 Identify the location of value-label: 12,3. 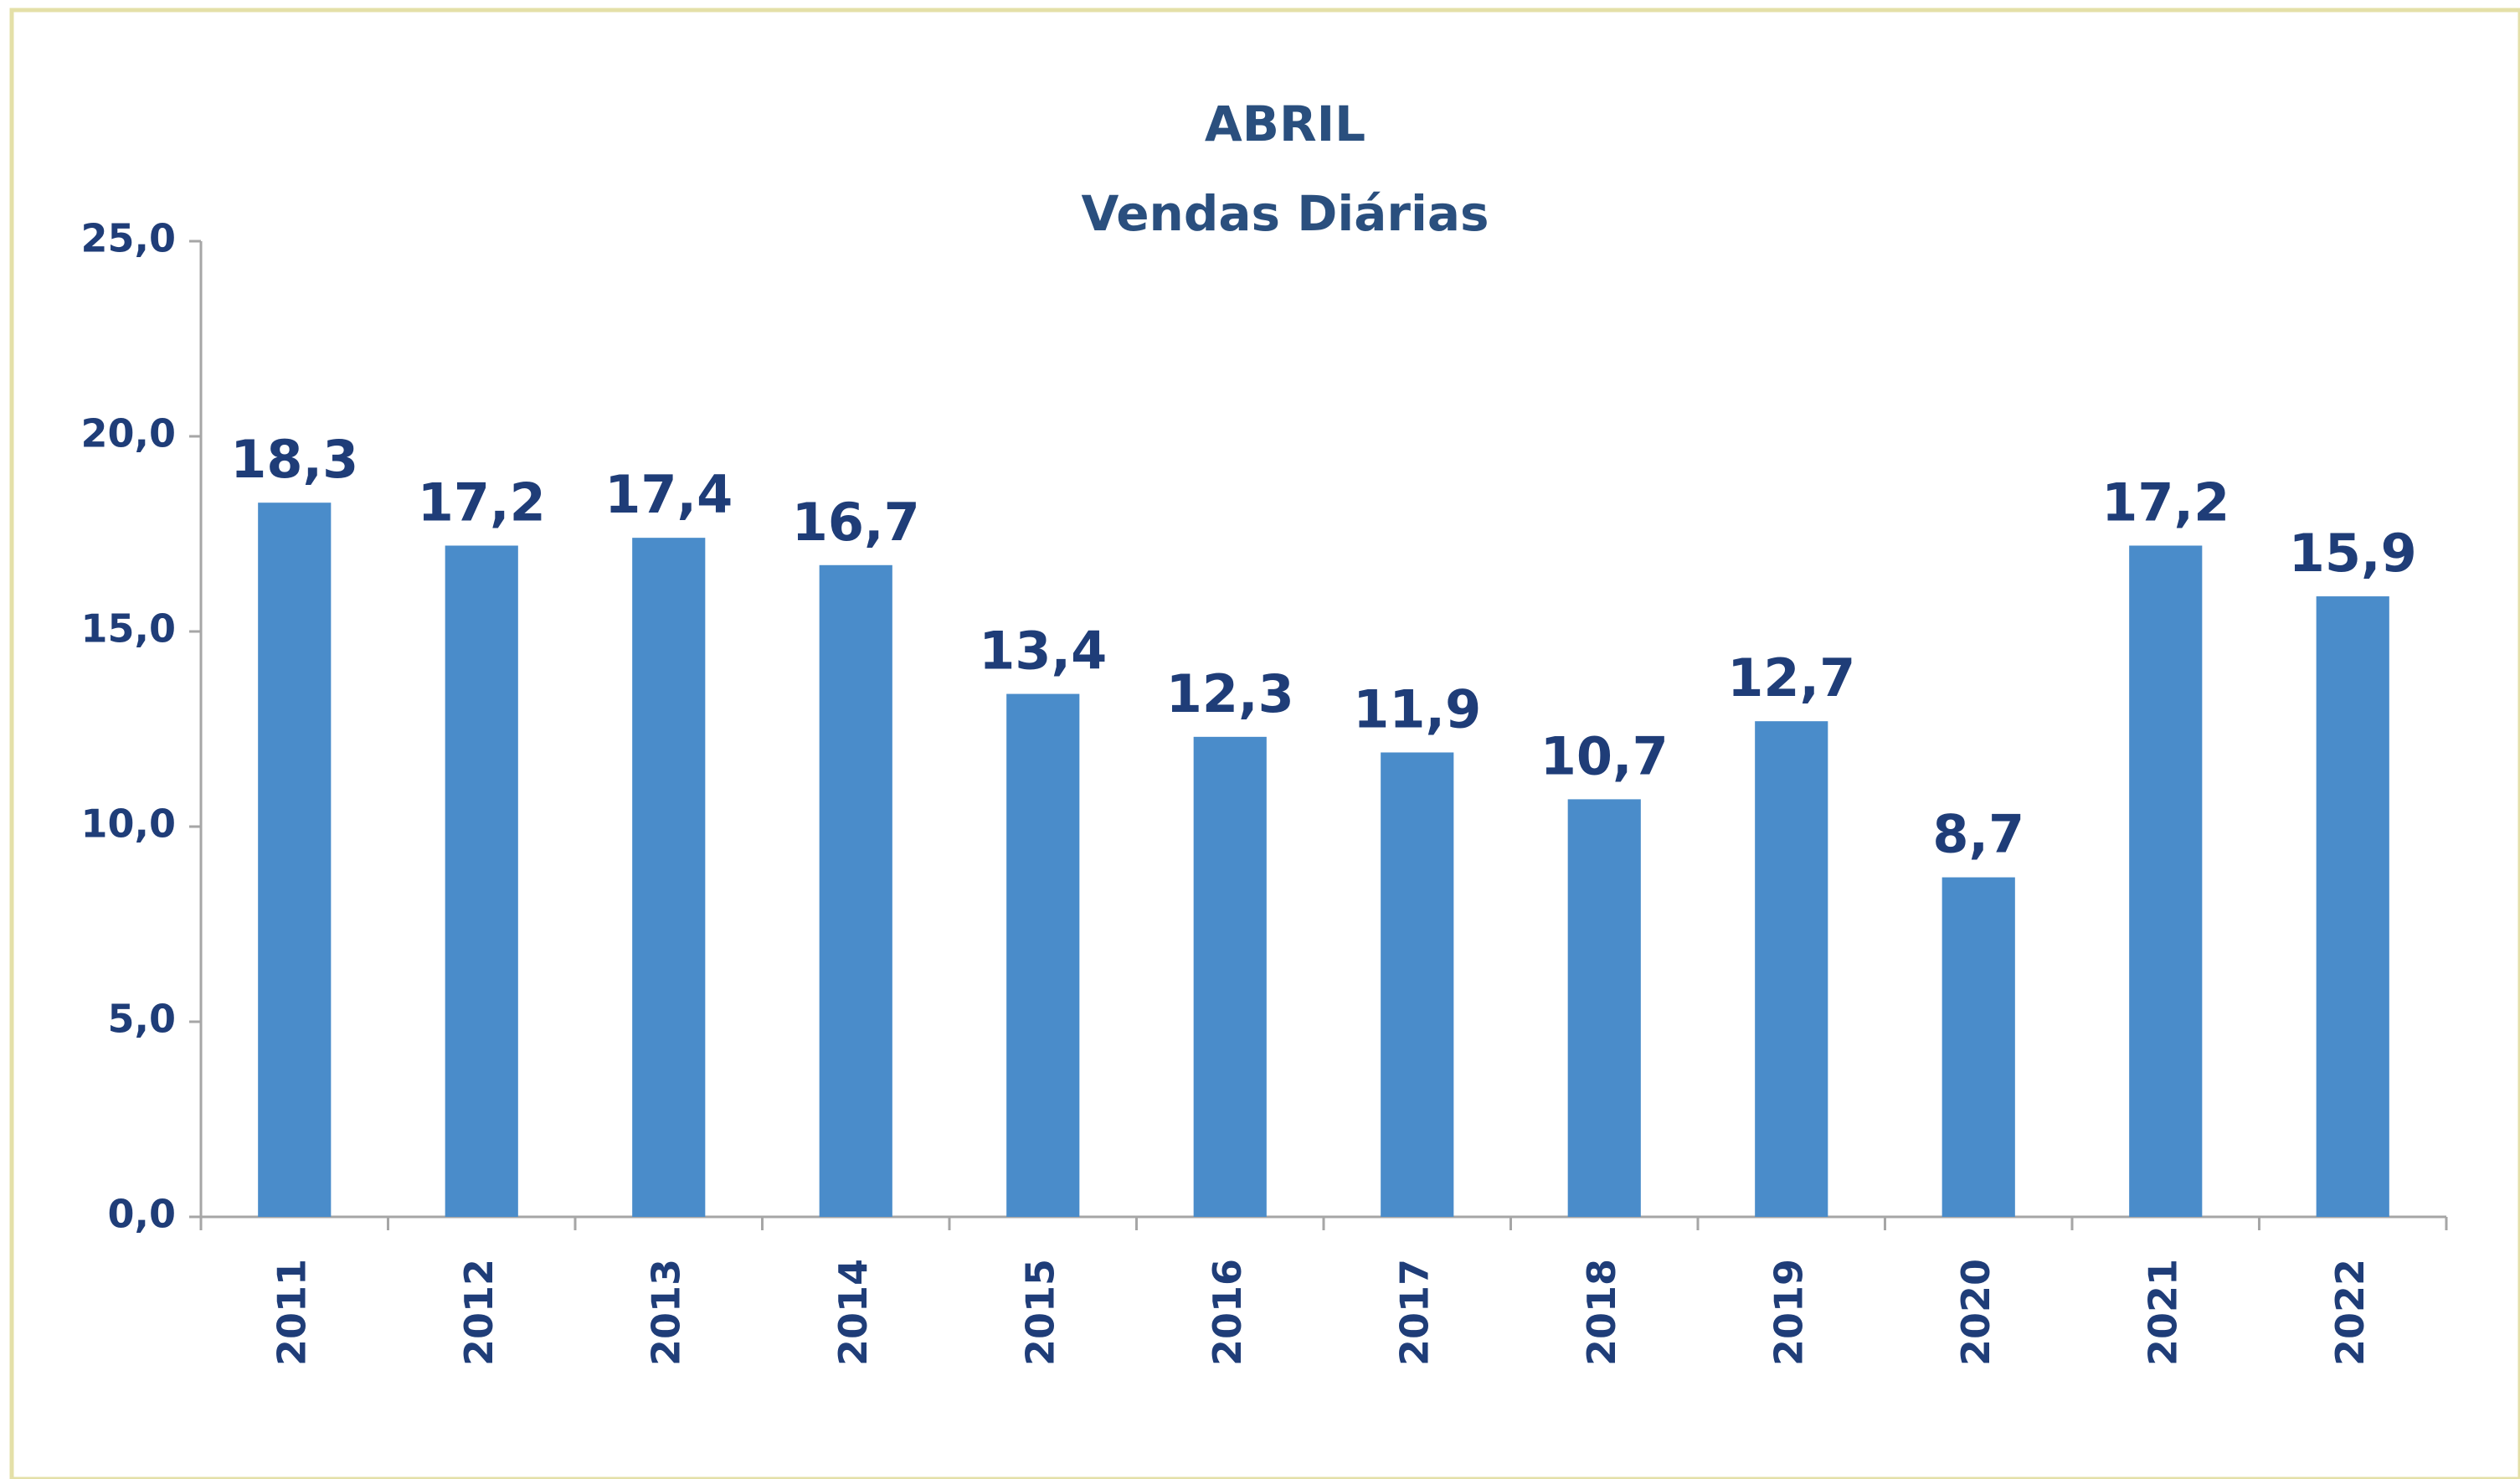
(1230, 693).